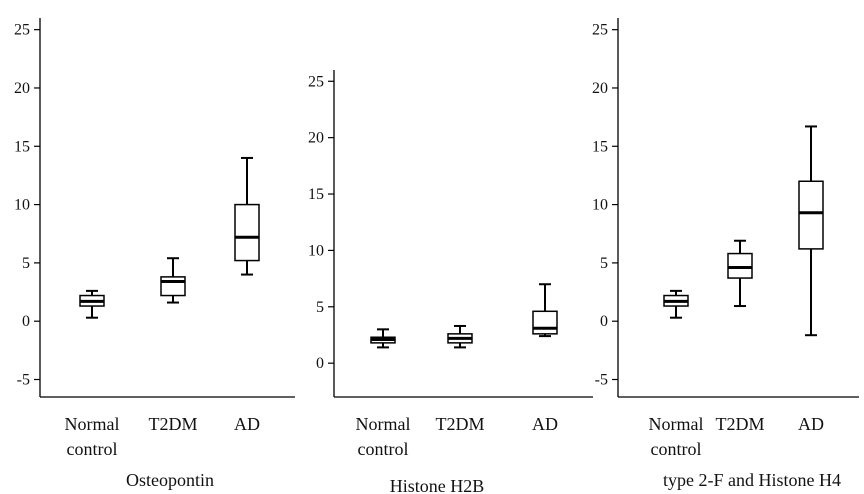  What do you see at coordinates (752, 480) in the screenshot?
I see `panel-title: type 2-F and Histone H4` at bounding box center [752, 480].